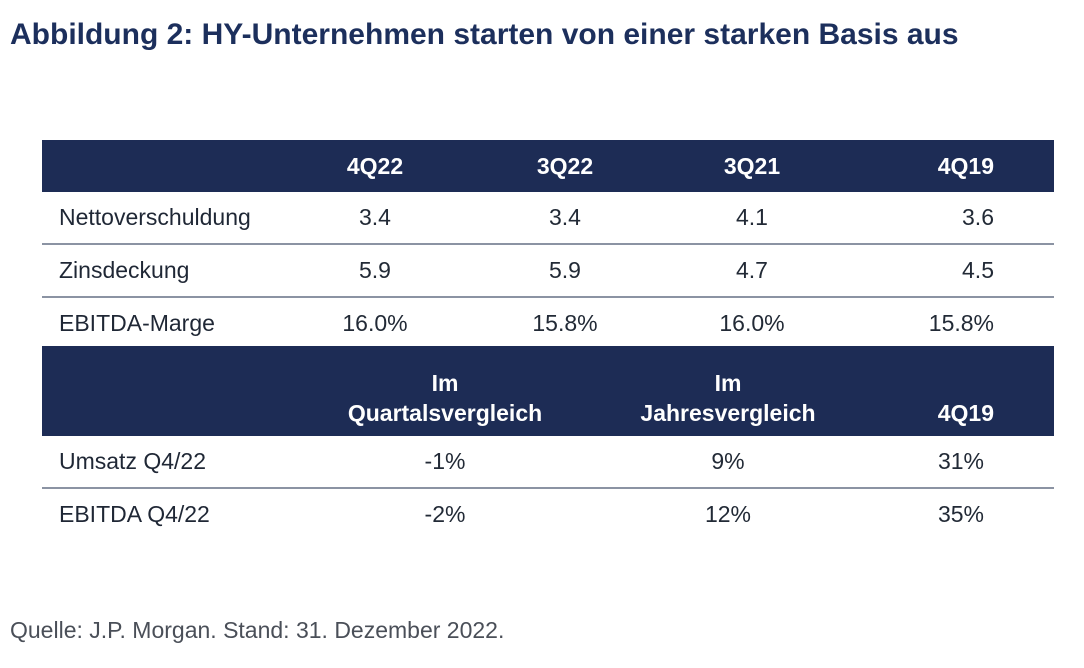  What do you see at coordinates (134, 514) in the screenshot?
I see `row-label-ebitda: EBITDA Q4/22` at bounding box center [134, 514].